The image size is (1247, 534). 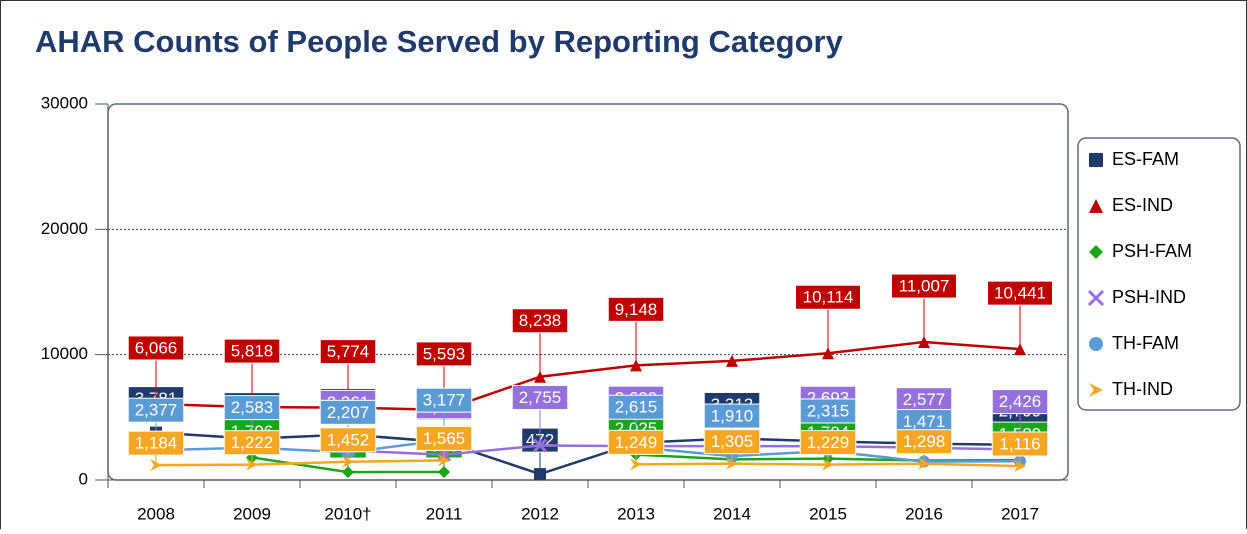 I want to click on data-label: 10,441, so click(x=1020, y=293).